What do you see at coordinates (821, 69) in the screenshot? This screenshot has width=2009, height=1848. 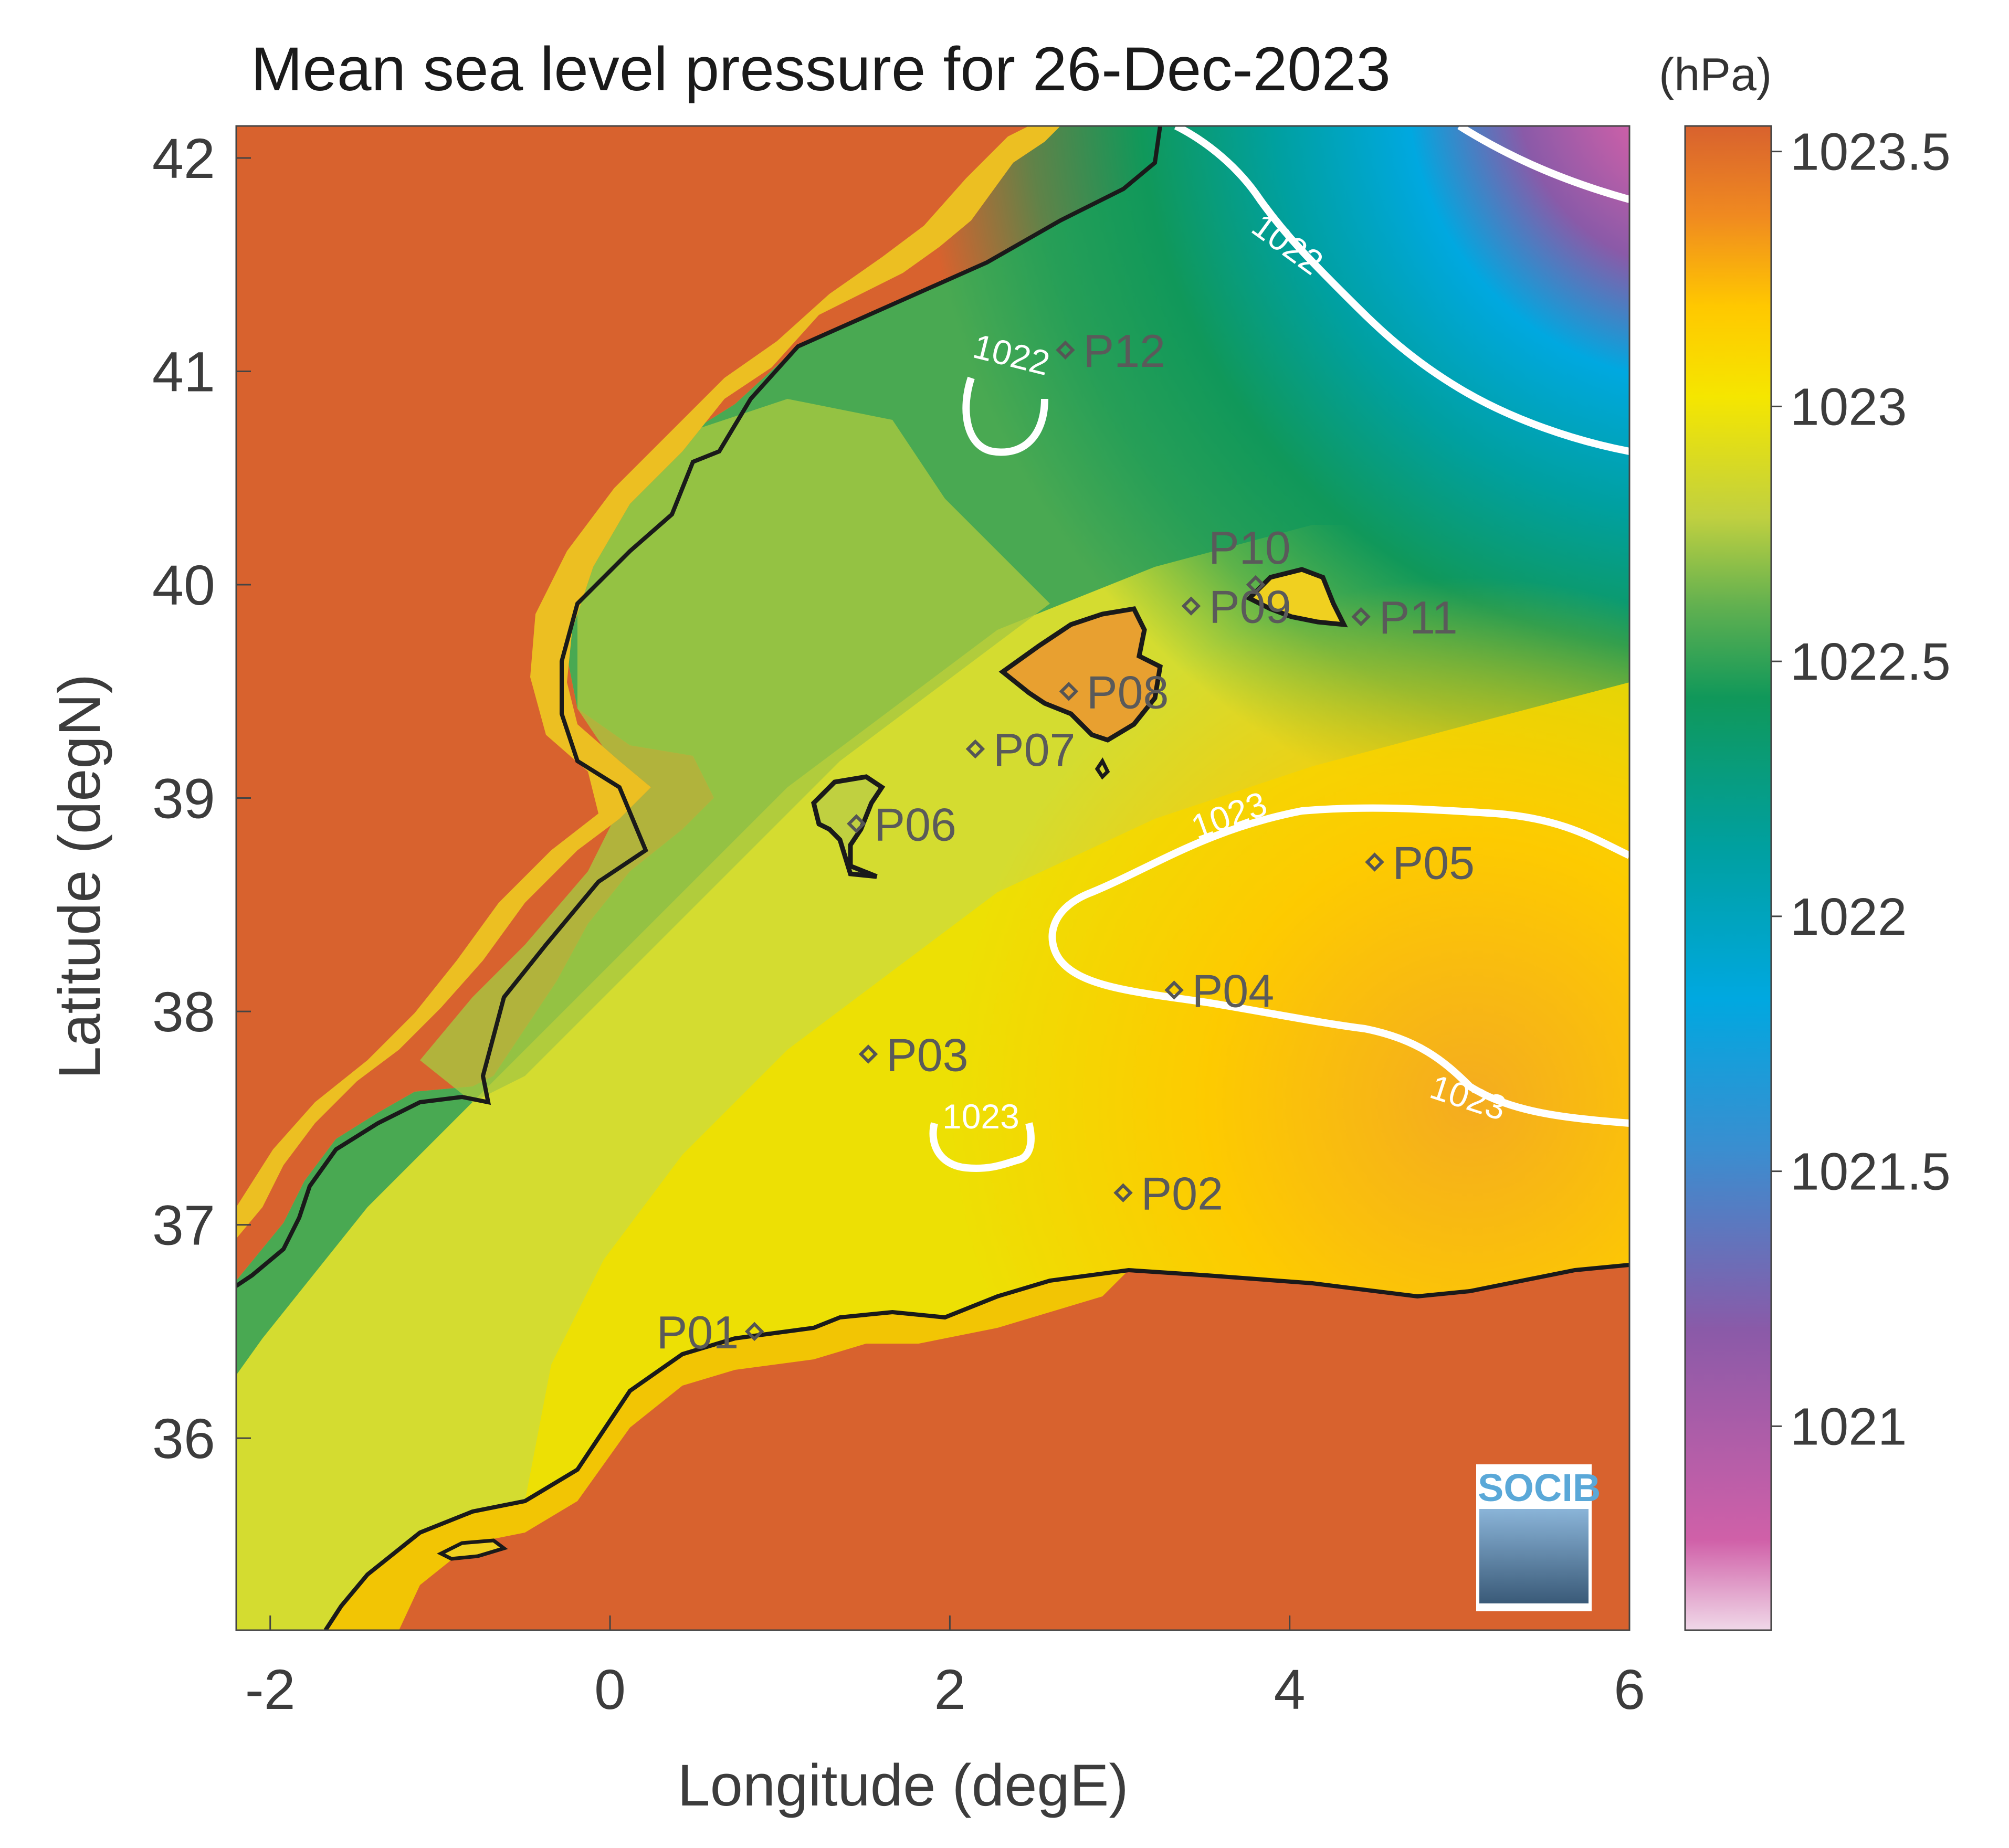 I see `map-title: Mean sea level pressure for 26-Dec-2023` at bounding box center [821, 69].